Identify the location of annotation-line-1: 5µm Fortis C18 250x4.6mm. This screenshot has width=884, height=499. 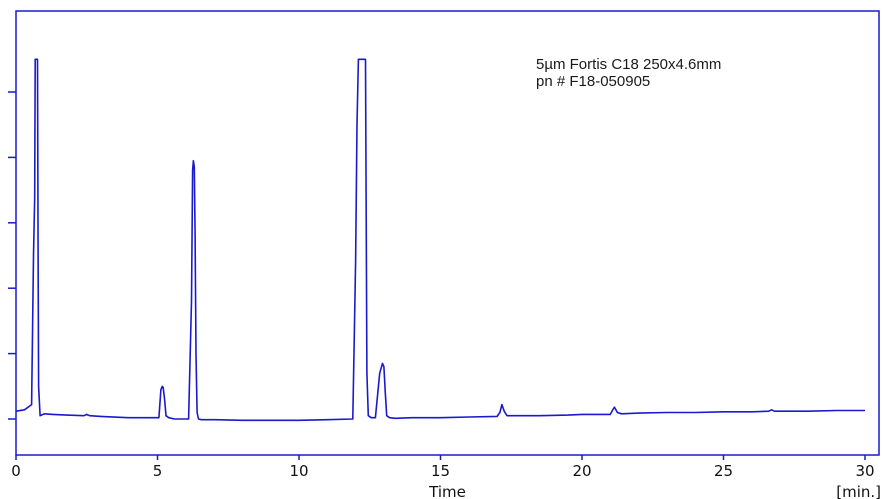
(629, 64).